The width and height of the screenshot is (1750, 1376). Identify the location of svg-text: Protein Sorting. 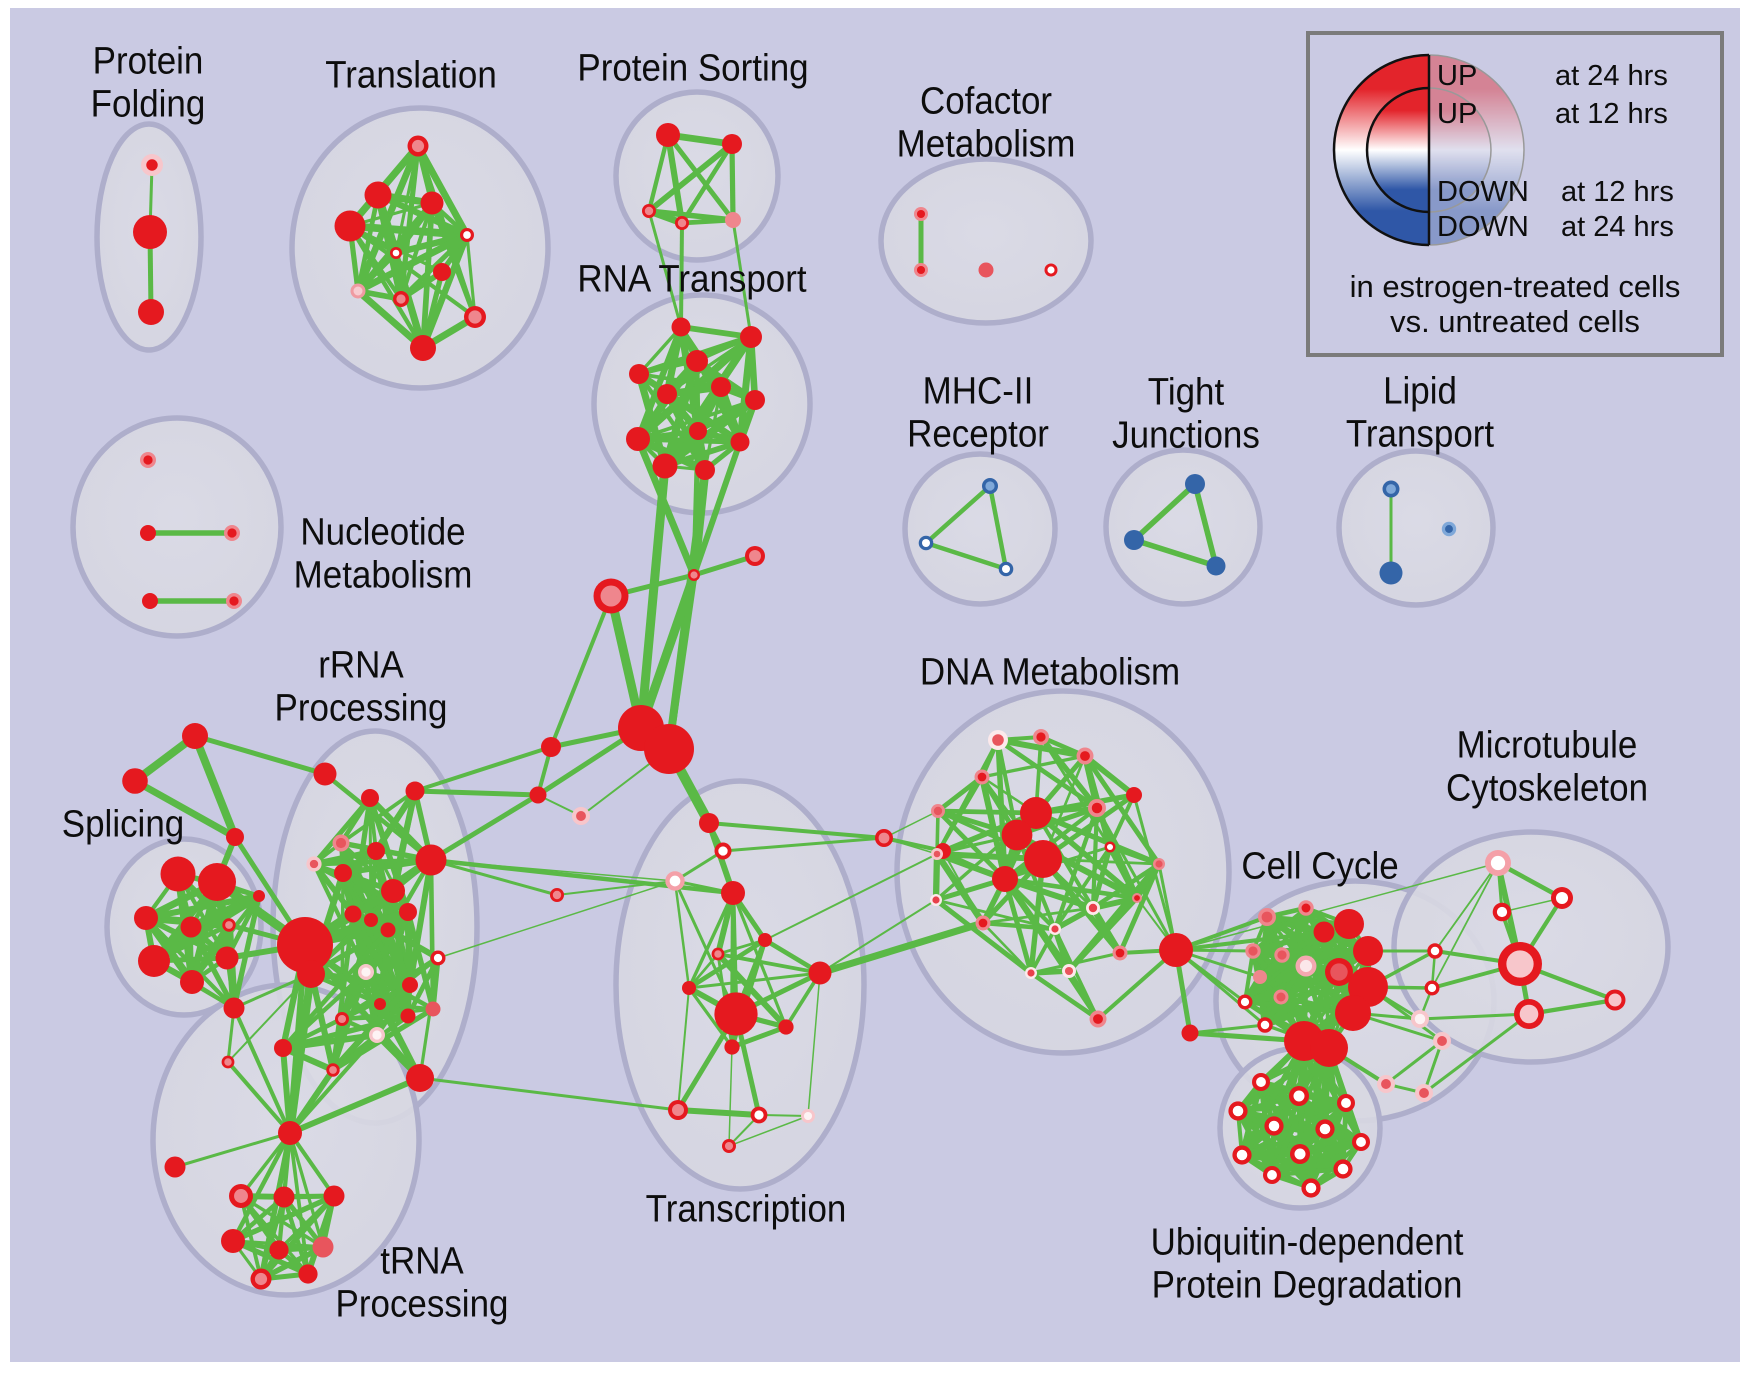
(692, 67).